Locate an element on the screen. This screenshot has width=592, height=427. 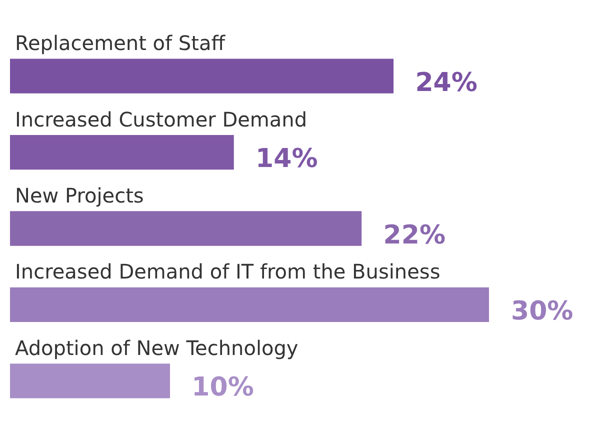
y-tick-label: New Projects is located at coordinates (79, 196).